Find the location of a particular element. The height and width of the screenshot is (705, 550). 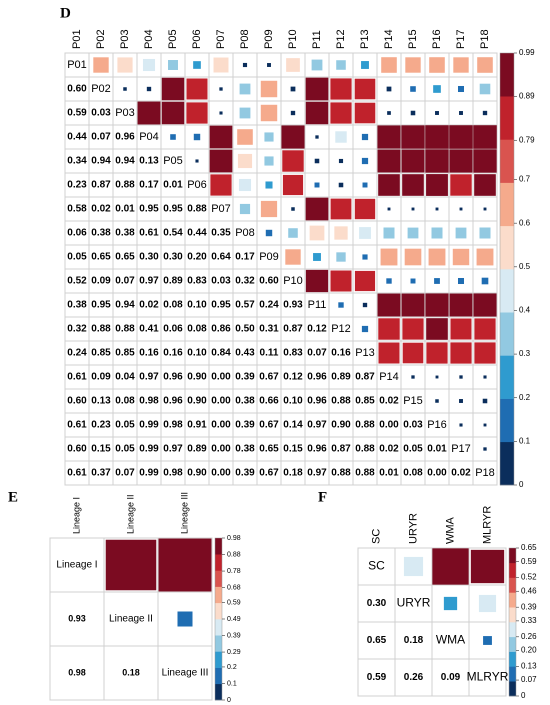

value-label: 0.30 is located at coordinates (173, 257).